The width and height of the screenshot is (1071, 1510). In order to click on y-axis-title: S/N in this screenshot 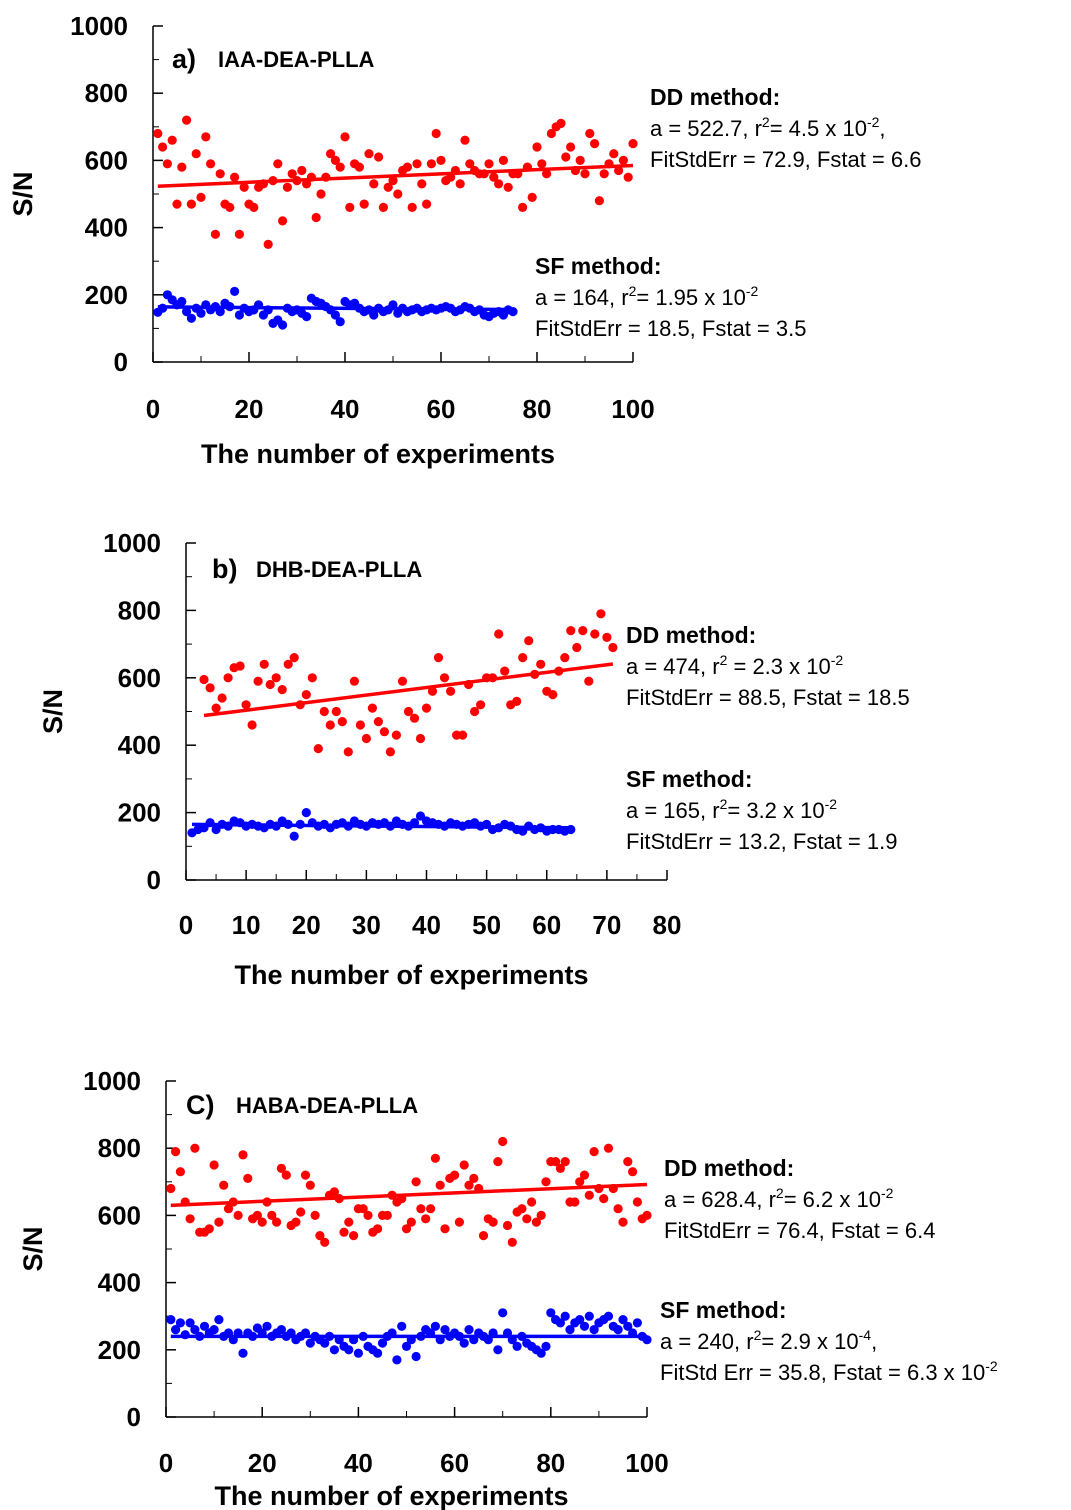, I will do `click(23, 193)`.